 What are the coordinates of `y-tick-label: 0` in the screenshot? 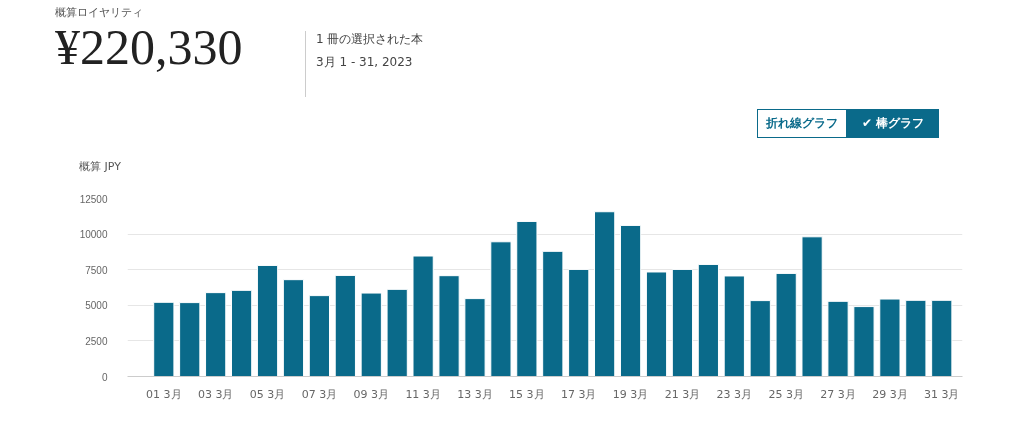 It's located at (104, 377).